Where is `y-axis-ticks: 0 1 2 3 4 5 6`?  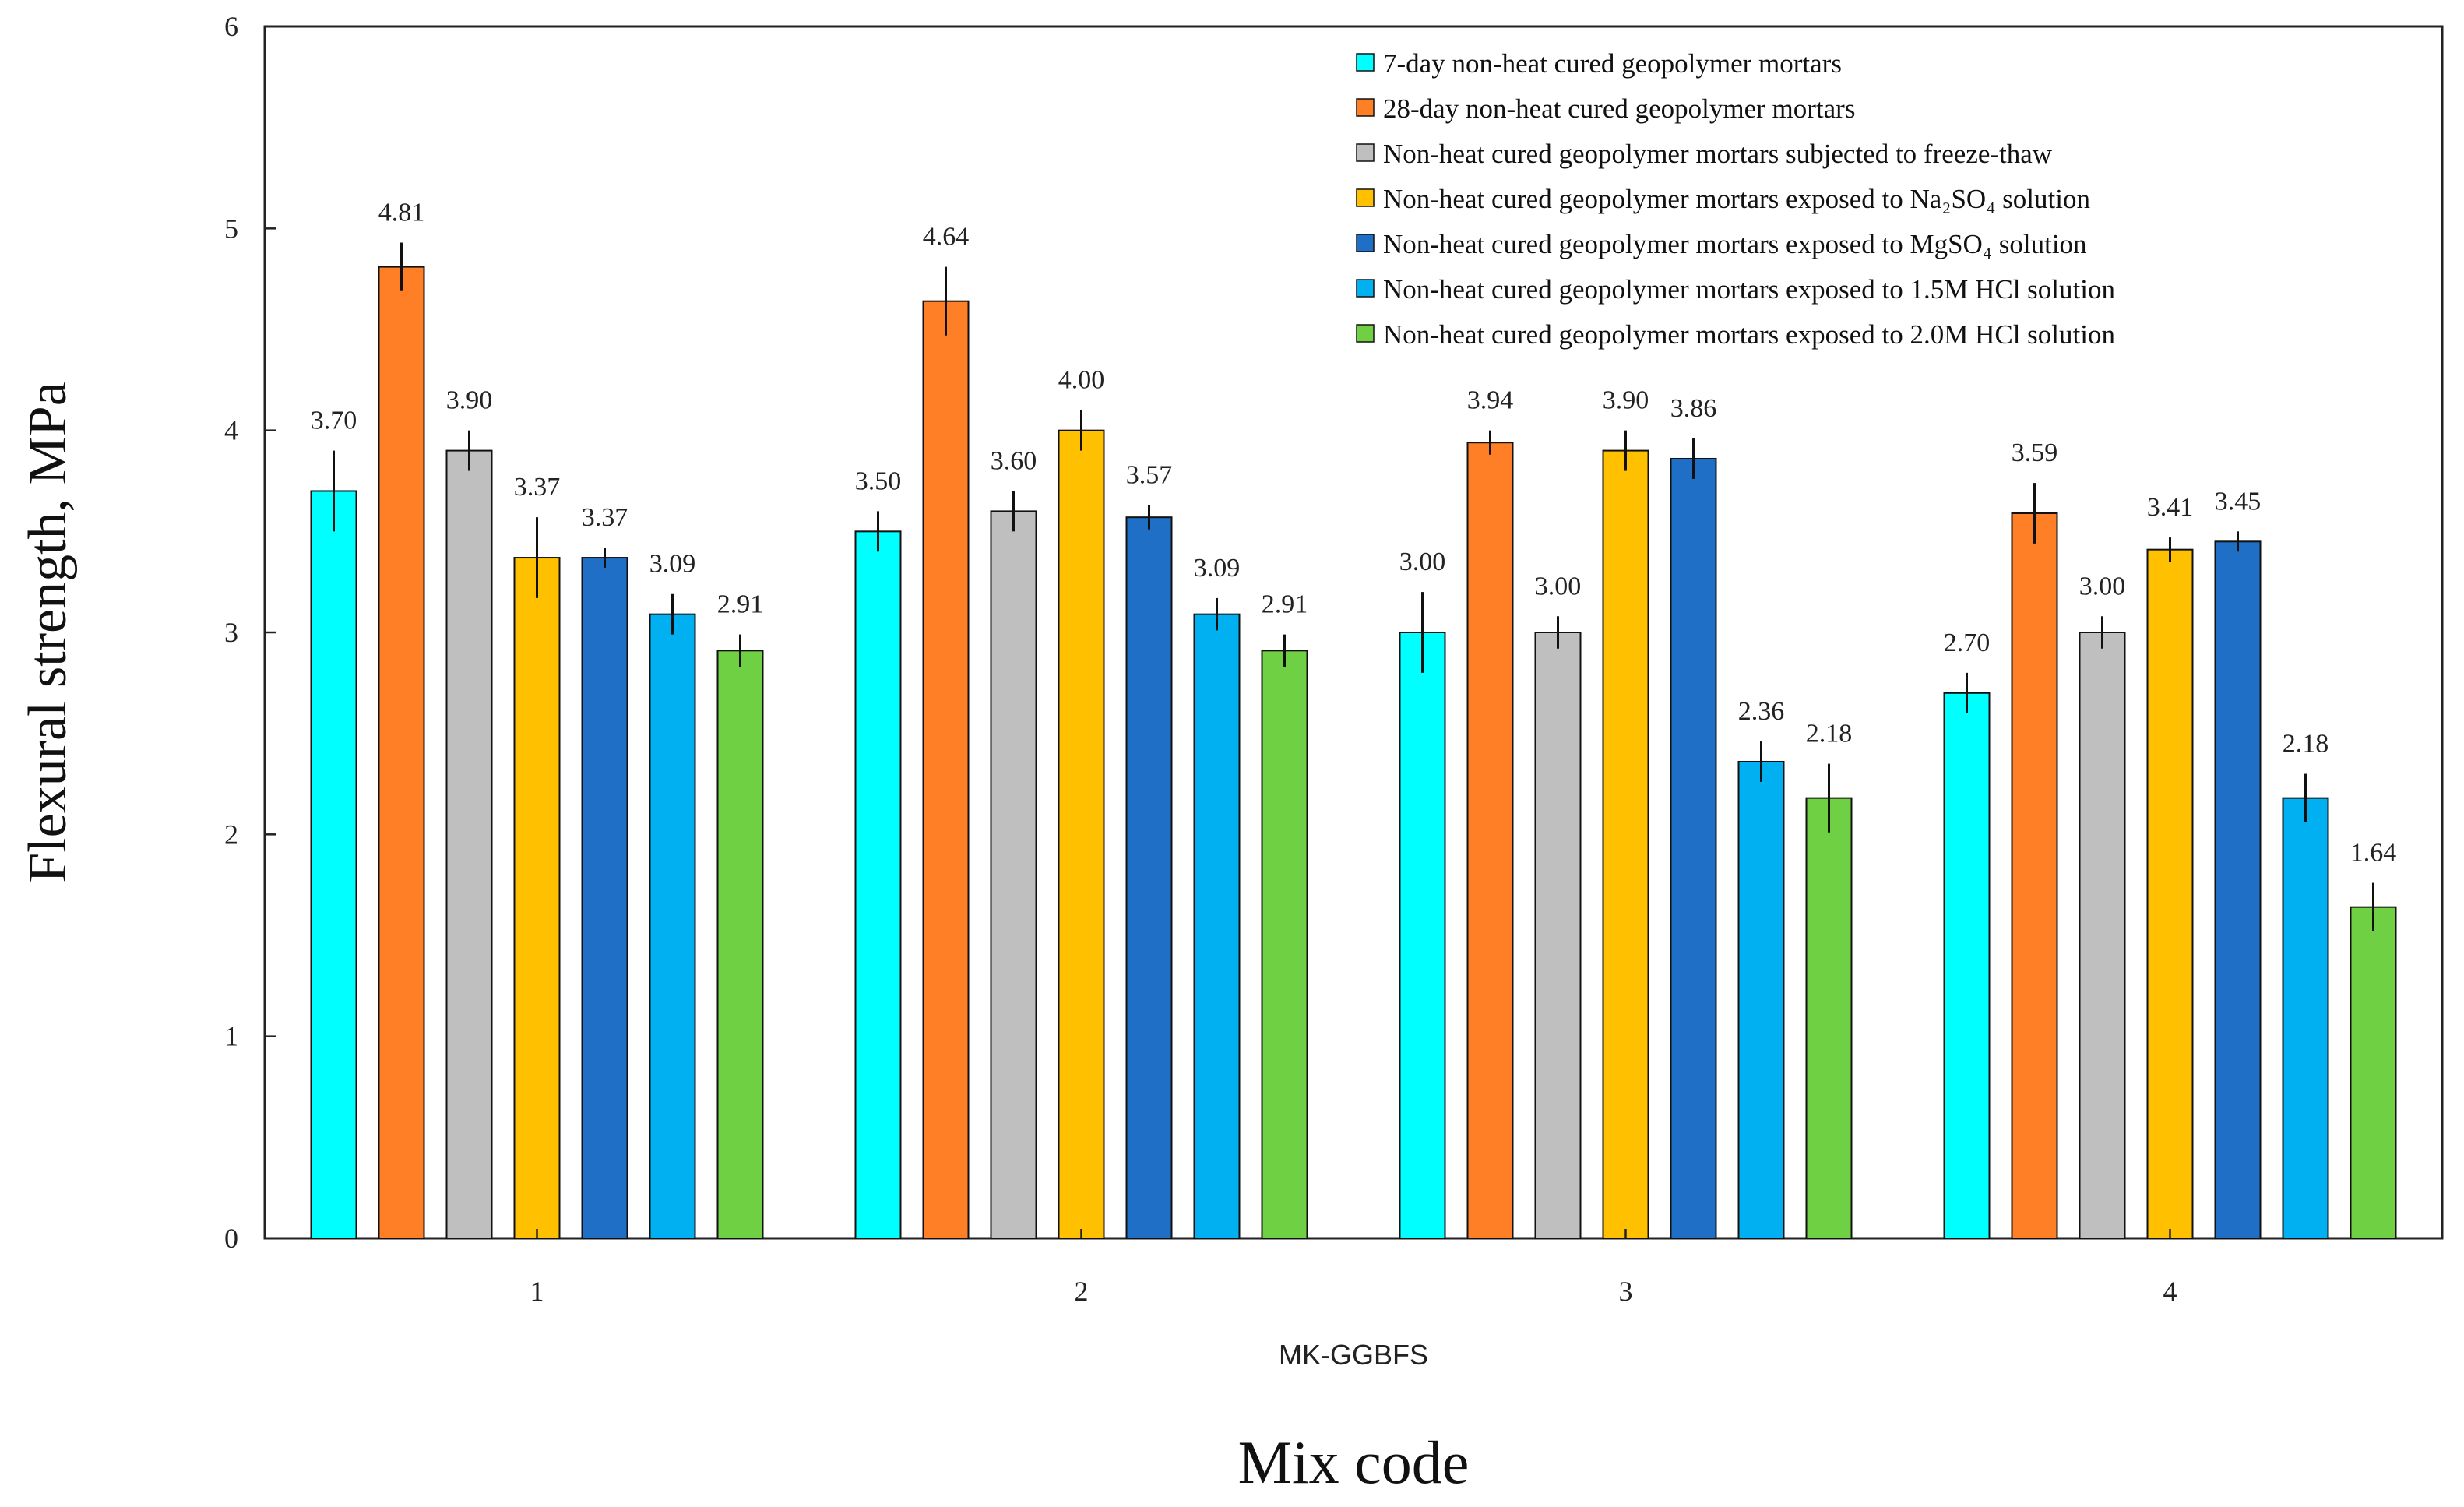
y-axis-ticks: 0 1 2 3 4 5 6 is located at coordinates (250, 632).